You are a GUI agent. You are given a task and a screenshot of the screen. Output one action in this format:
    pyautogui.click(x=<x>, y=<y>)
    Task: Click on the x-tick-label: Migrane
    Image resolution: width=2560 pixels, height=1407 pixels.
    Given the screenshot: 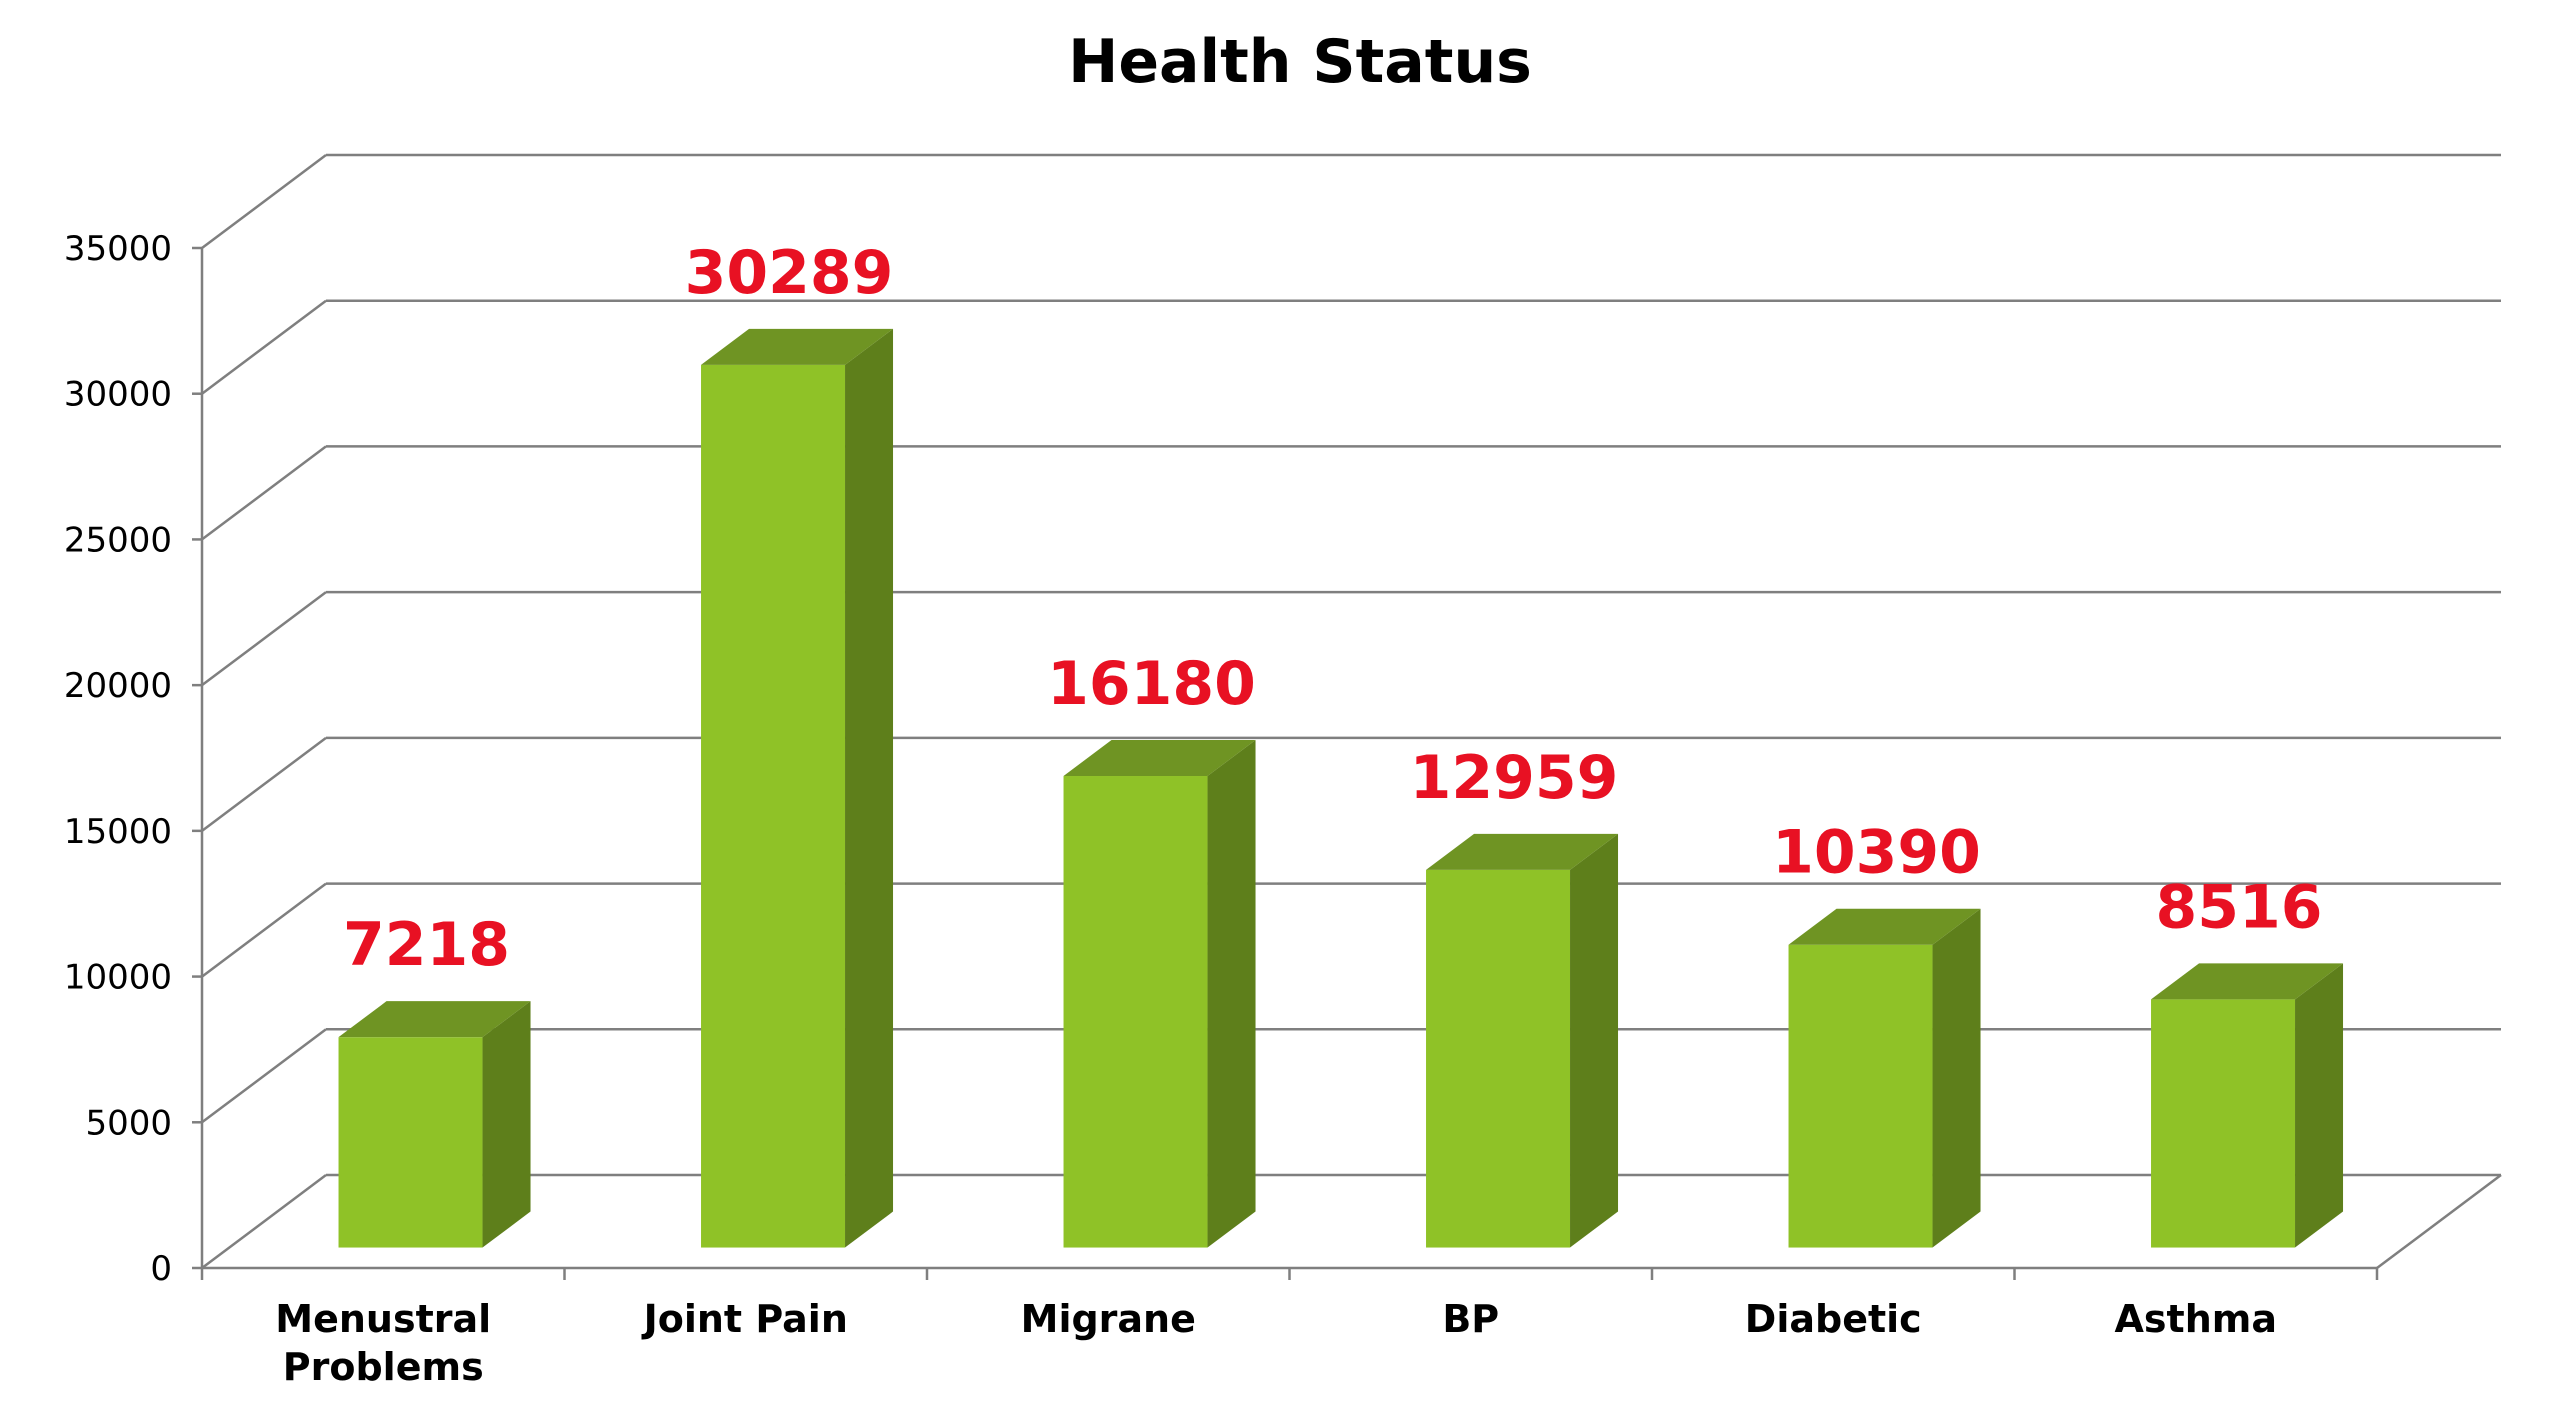 What is the action you would take?
    pyautogui.click(x=1108, y=1319)
    